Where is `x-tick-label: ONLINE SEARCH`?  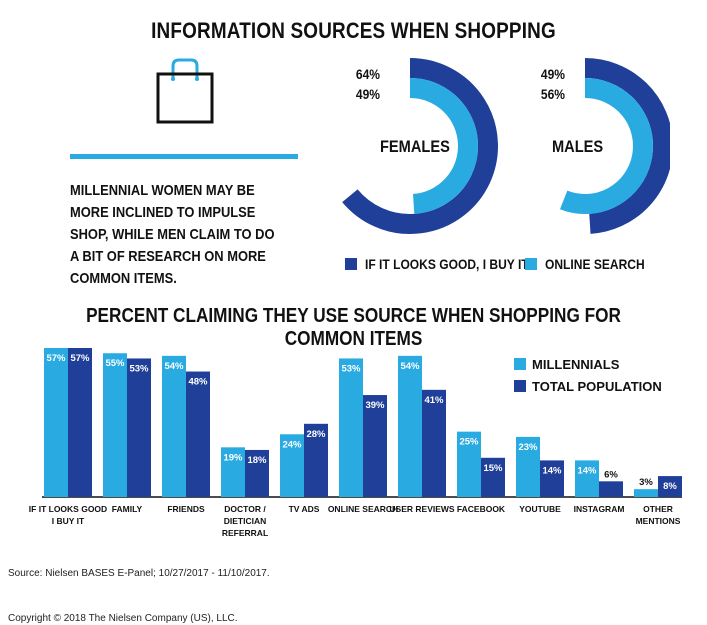 x-tick-label: ONLINE SEARCH is located at coordinates (363, 509).